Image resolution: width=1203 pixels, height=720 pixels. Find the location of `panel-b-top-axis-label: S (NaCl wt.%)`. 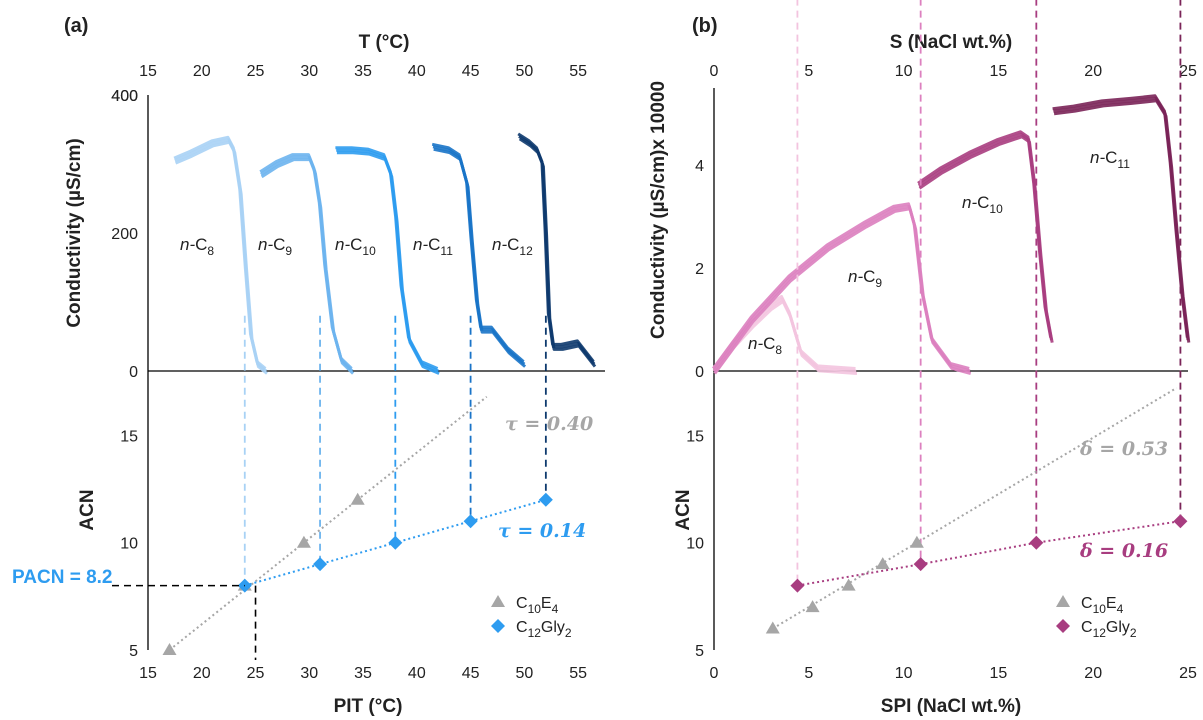

panel-b-top-axis-label: S (NaCl wt.%) is located at coordinates (951, 42).